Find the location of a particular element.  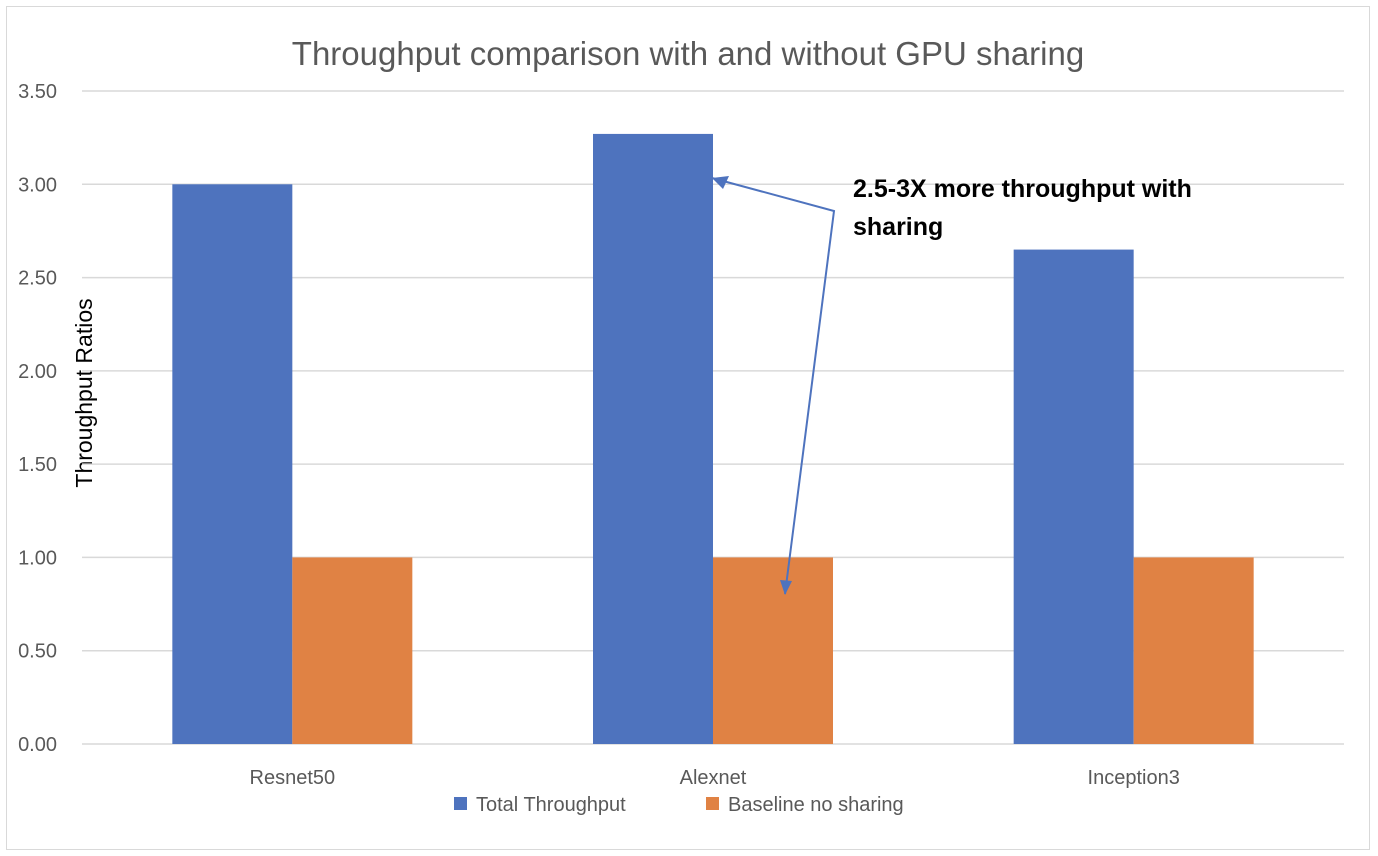

y-axis-label: Throughput Ratios is located at coordinates (84, 392).